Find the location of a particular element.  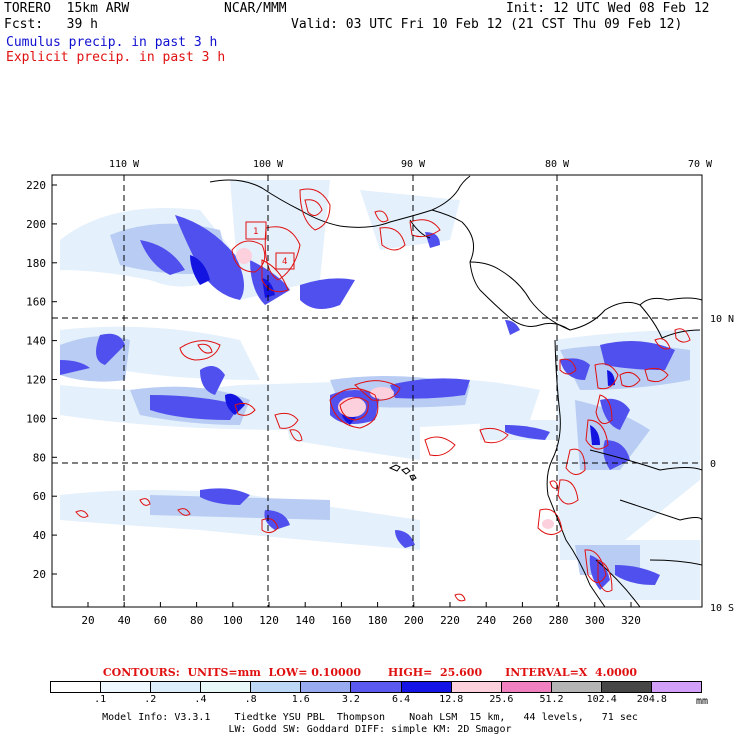

x-tick-label: 240 is located at coordinates (486, 620).